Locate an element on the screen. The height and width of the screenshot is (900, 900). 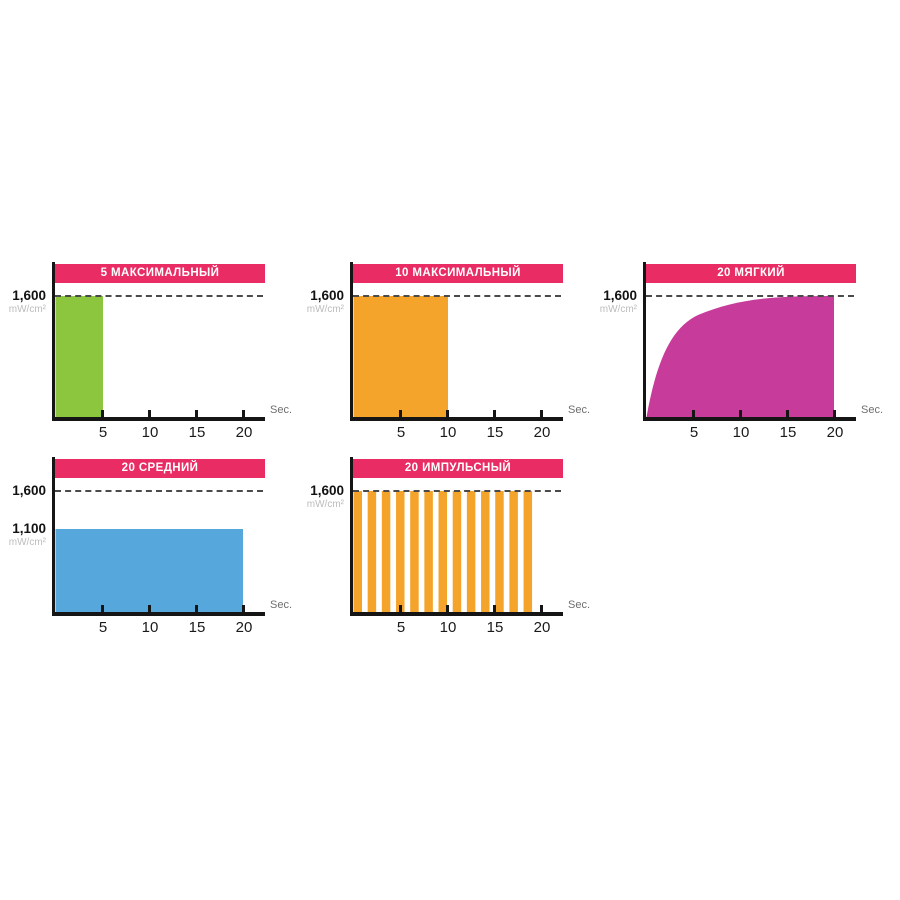
bar-0-10s is located at coordinates (400, 356).